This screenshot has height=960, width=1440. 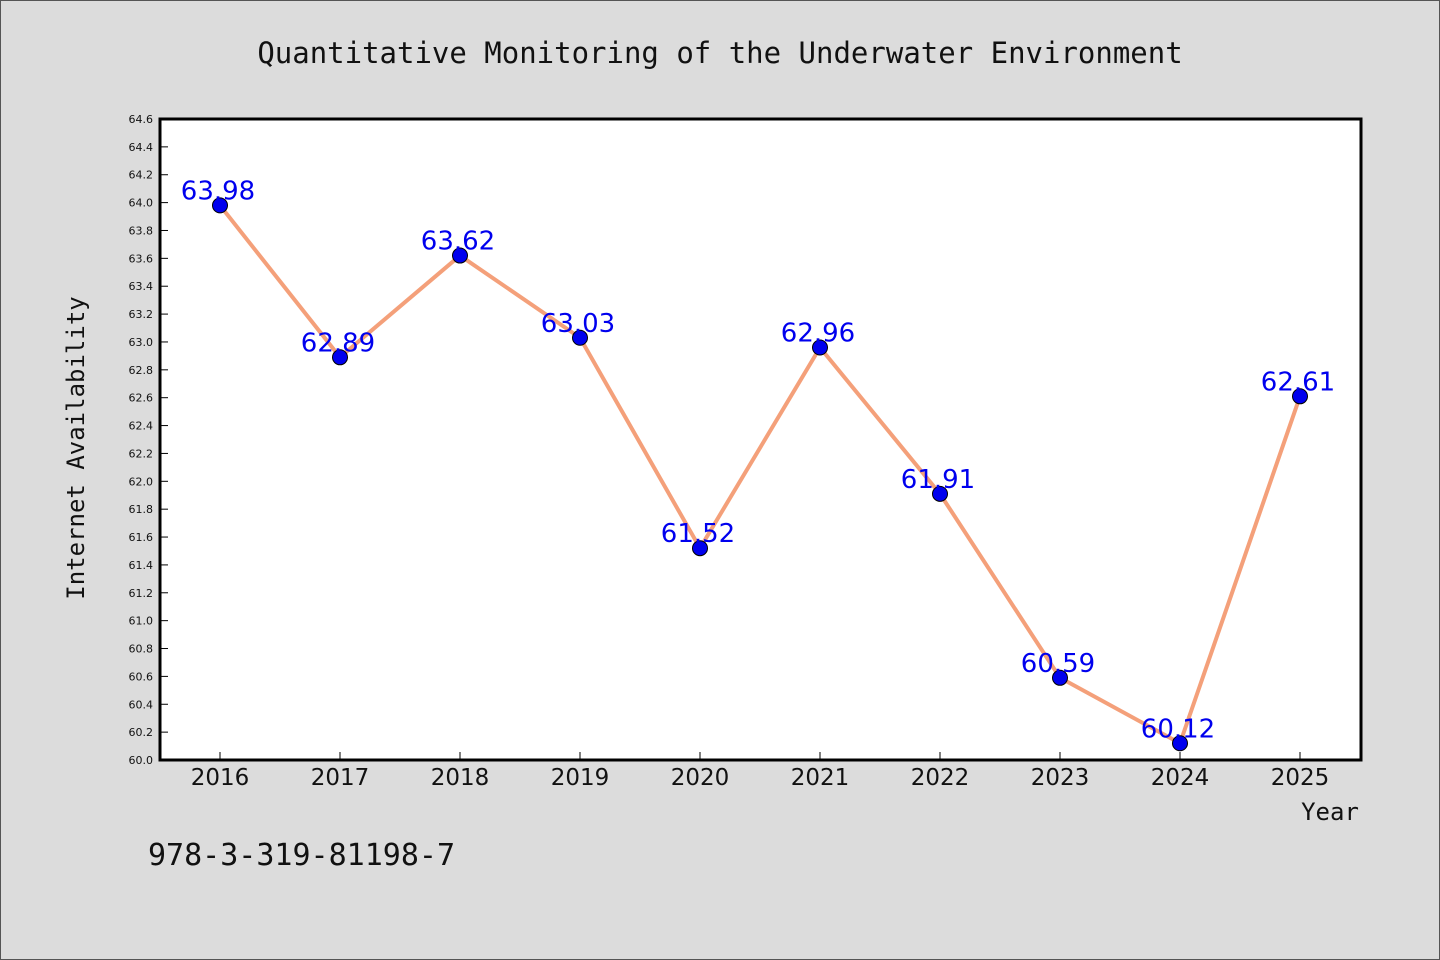 What do you see at coordinates (141, 704) in the screenshot?
I see `y-tick-label: 60.4` at bounding box center [141, 704].